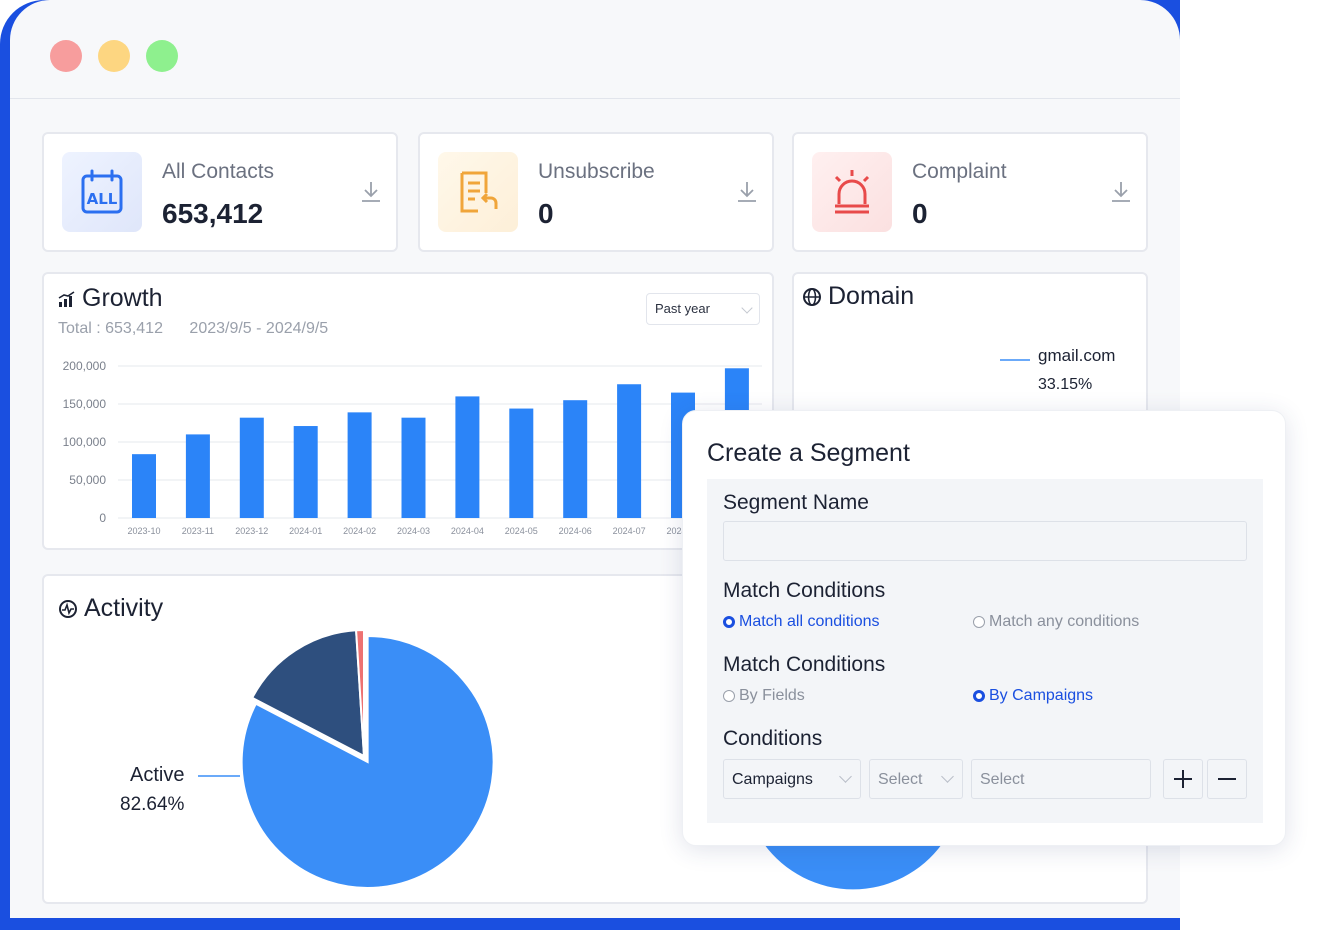 Image resolution: width=1318 pixels, height=930 pixels. I want to click on match-any-radio: Match any conditions, so click(1056, 622).